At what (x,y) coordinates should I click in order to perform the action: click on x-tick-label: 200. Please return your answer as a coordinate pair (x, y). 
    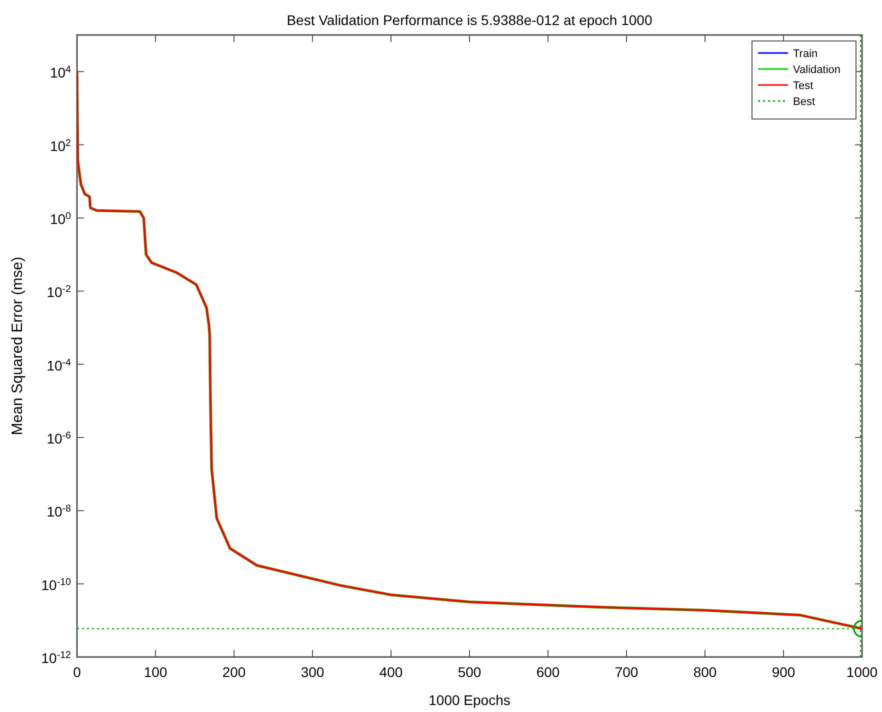
    Looking at the image, I should click on (234, 672).